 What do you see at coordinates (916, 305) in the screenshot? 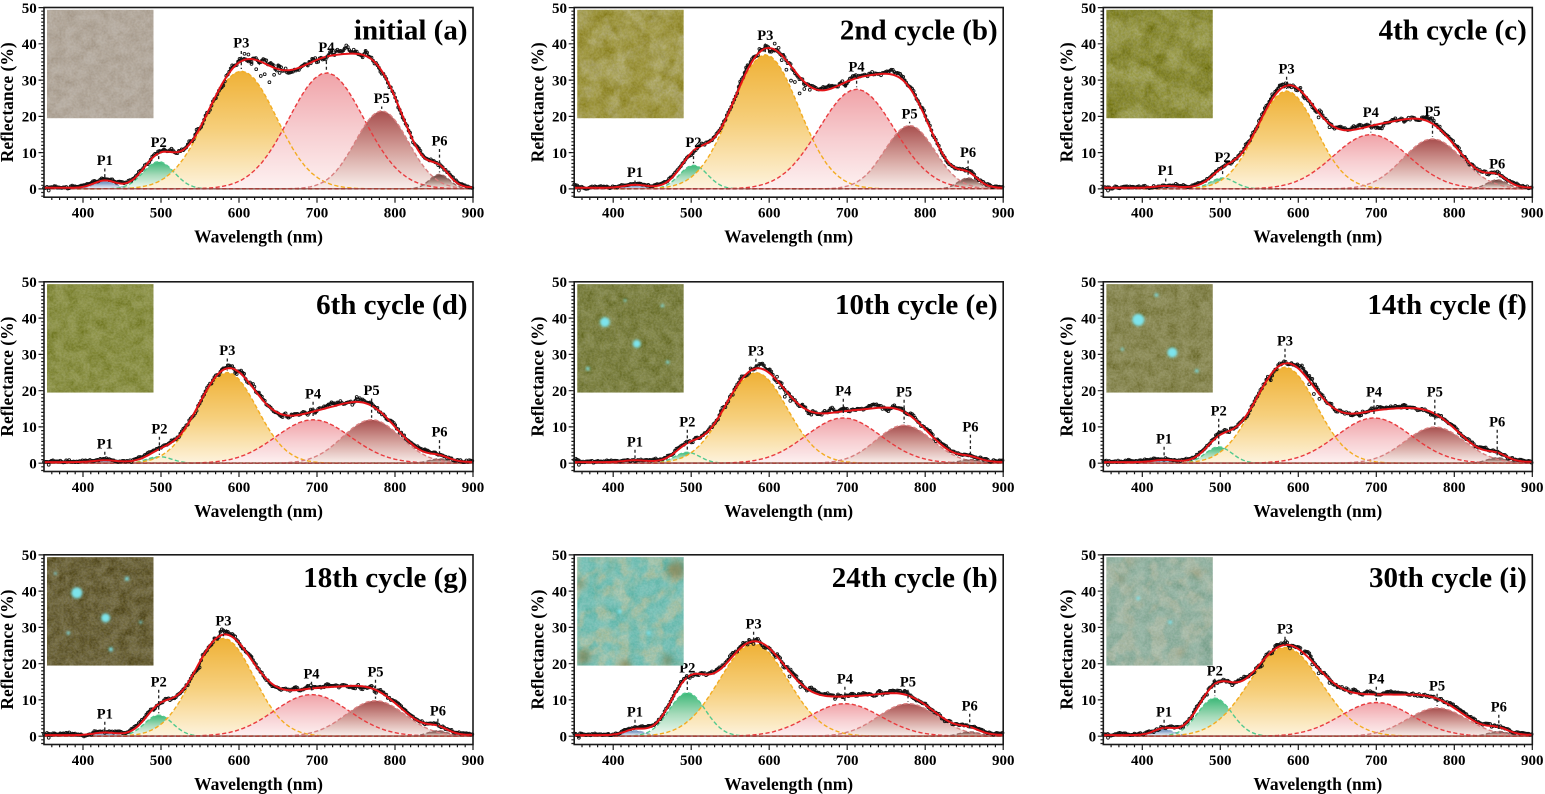
I see `svg-text: 10th cycle (e)` at bounding box center [916, 305].